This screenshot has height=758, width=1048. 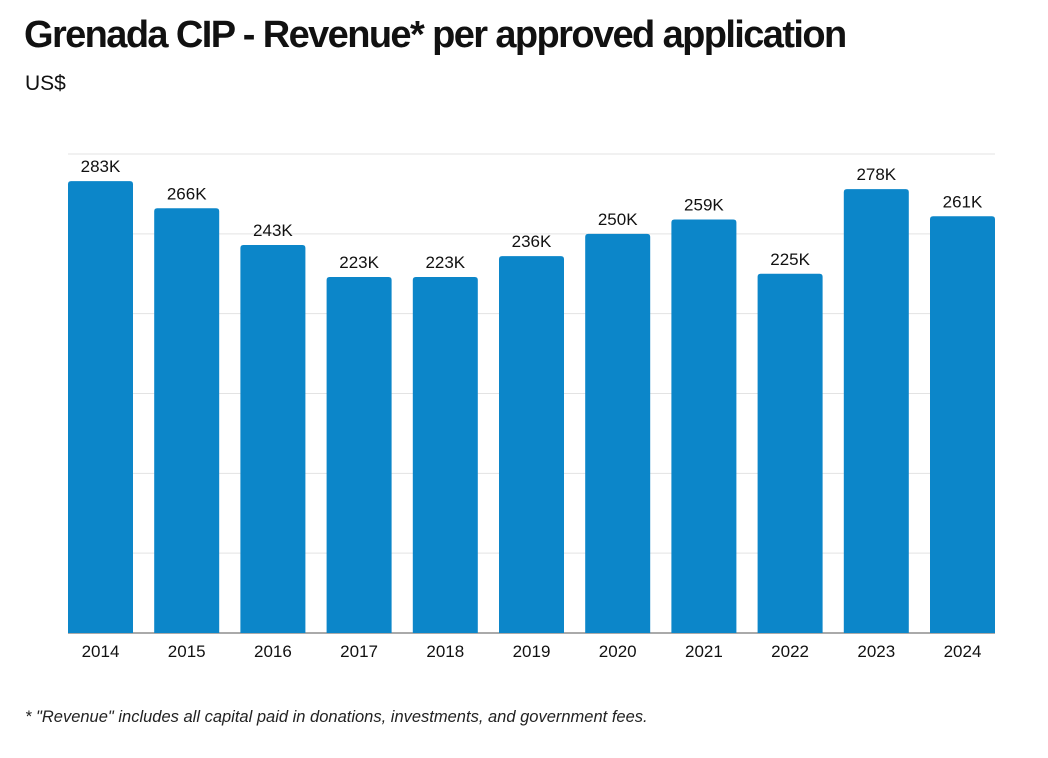 What do you see at coordinates (45, 83) in the screenshot?
I see `chart-subtitle: US$` at bounding box center [45, 83].